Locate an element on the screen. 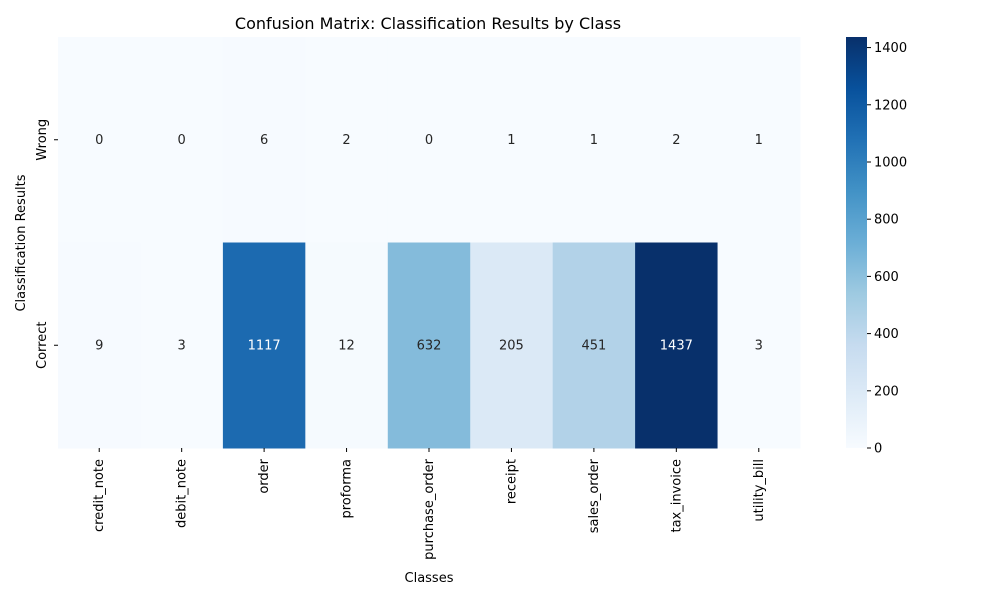  colorbar-ticks: 0 200 400 600 800 1000 1200 1400 is located at coordinates (887, 249).